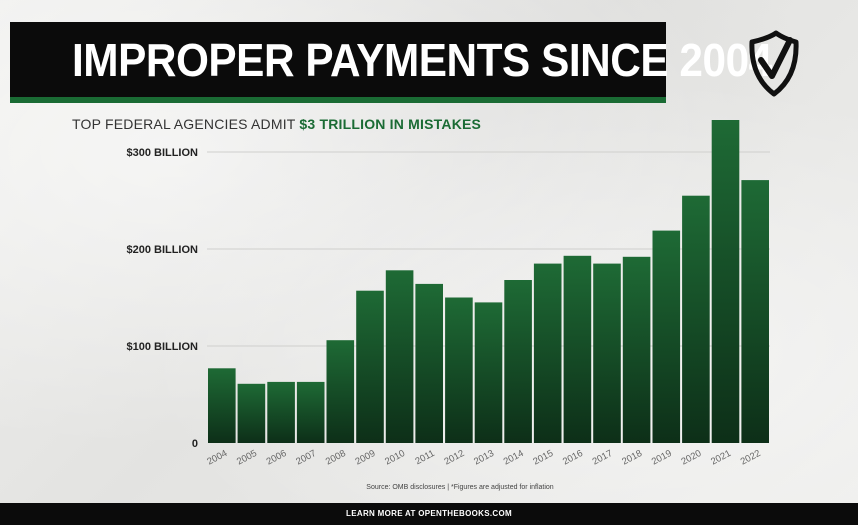 This screenshot has height=525, width=858. I want to click on y-tick-label: 0, so click(195, 444).